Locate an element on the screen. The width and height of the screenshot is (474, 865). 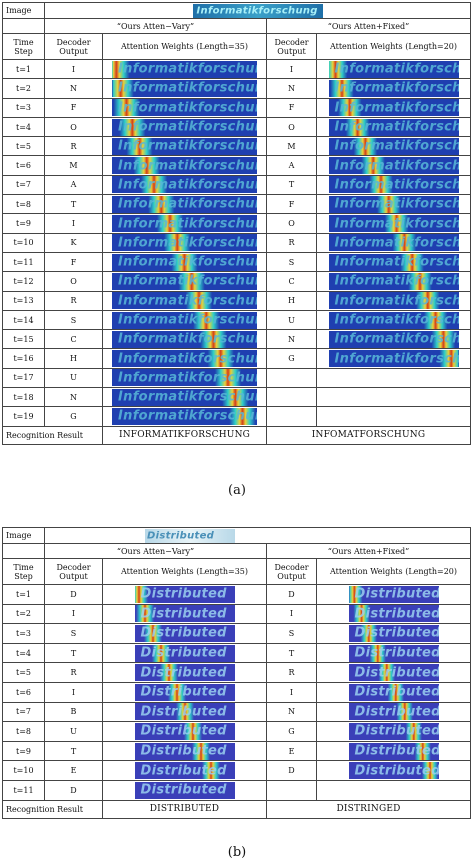
table-row: t=5 R Distributed R Distributed is located at coordinates (236, 672).